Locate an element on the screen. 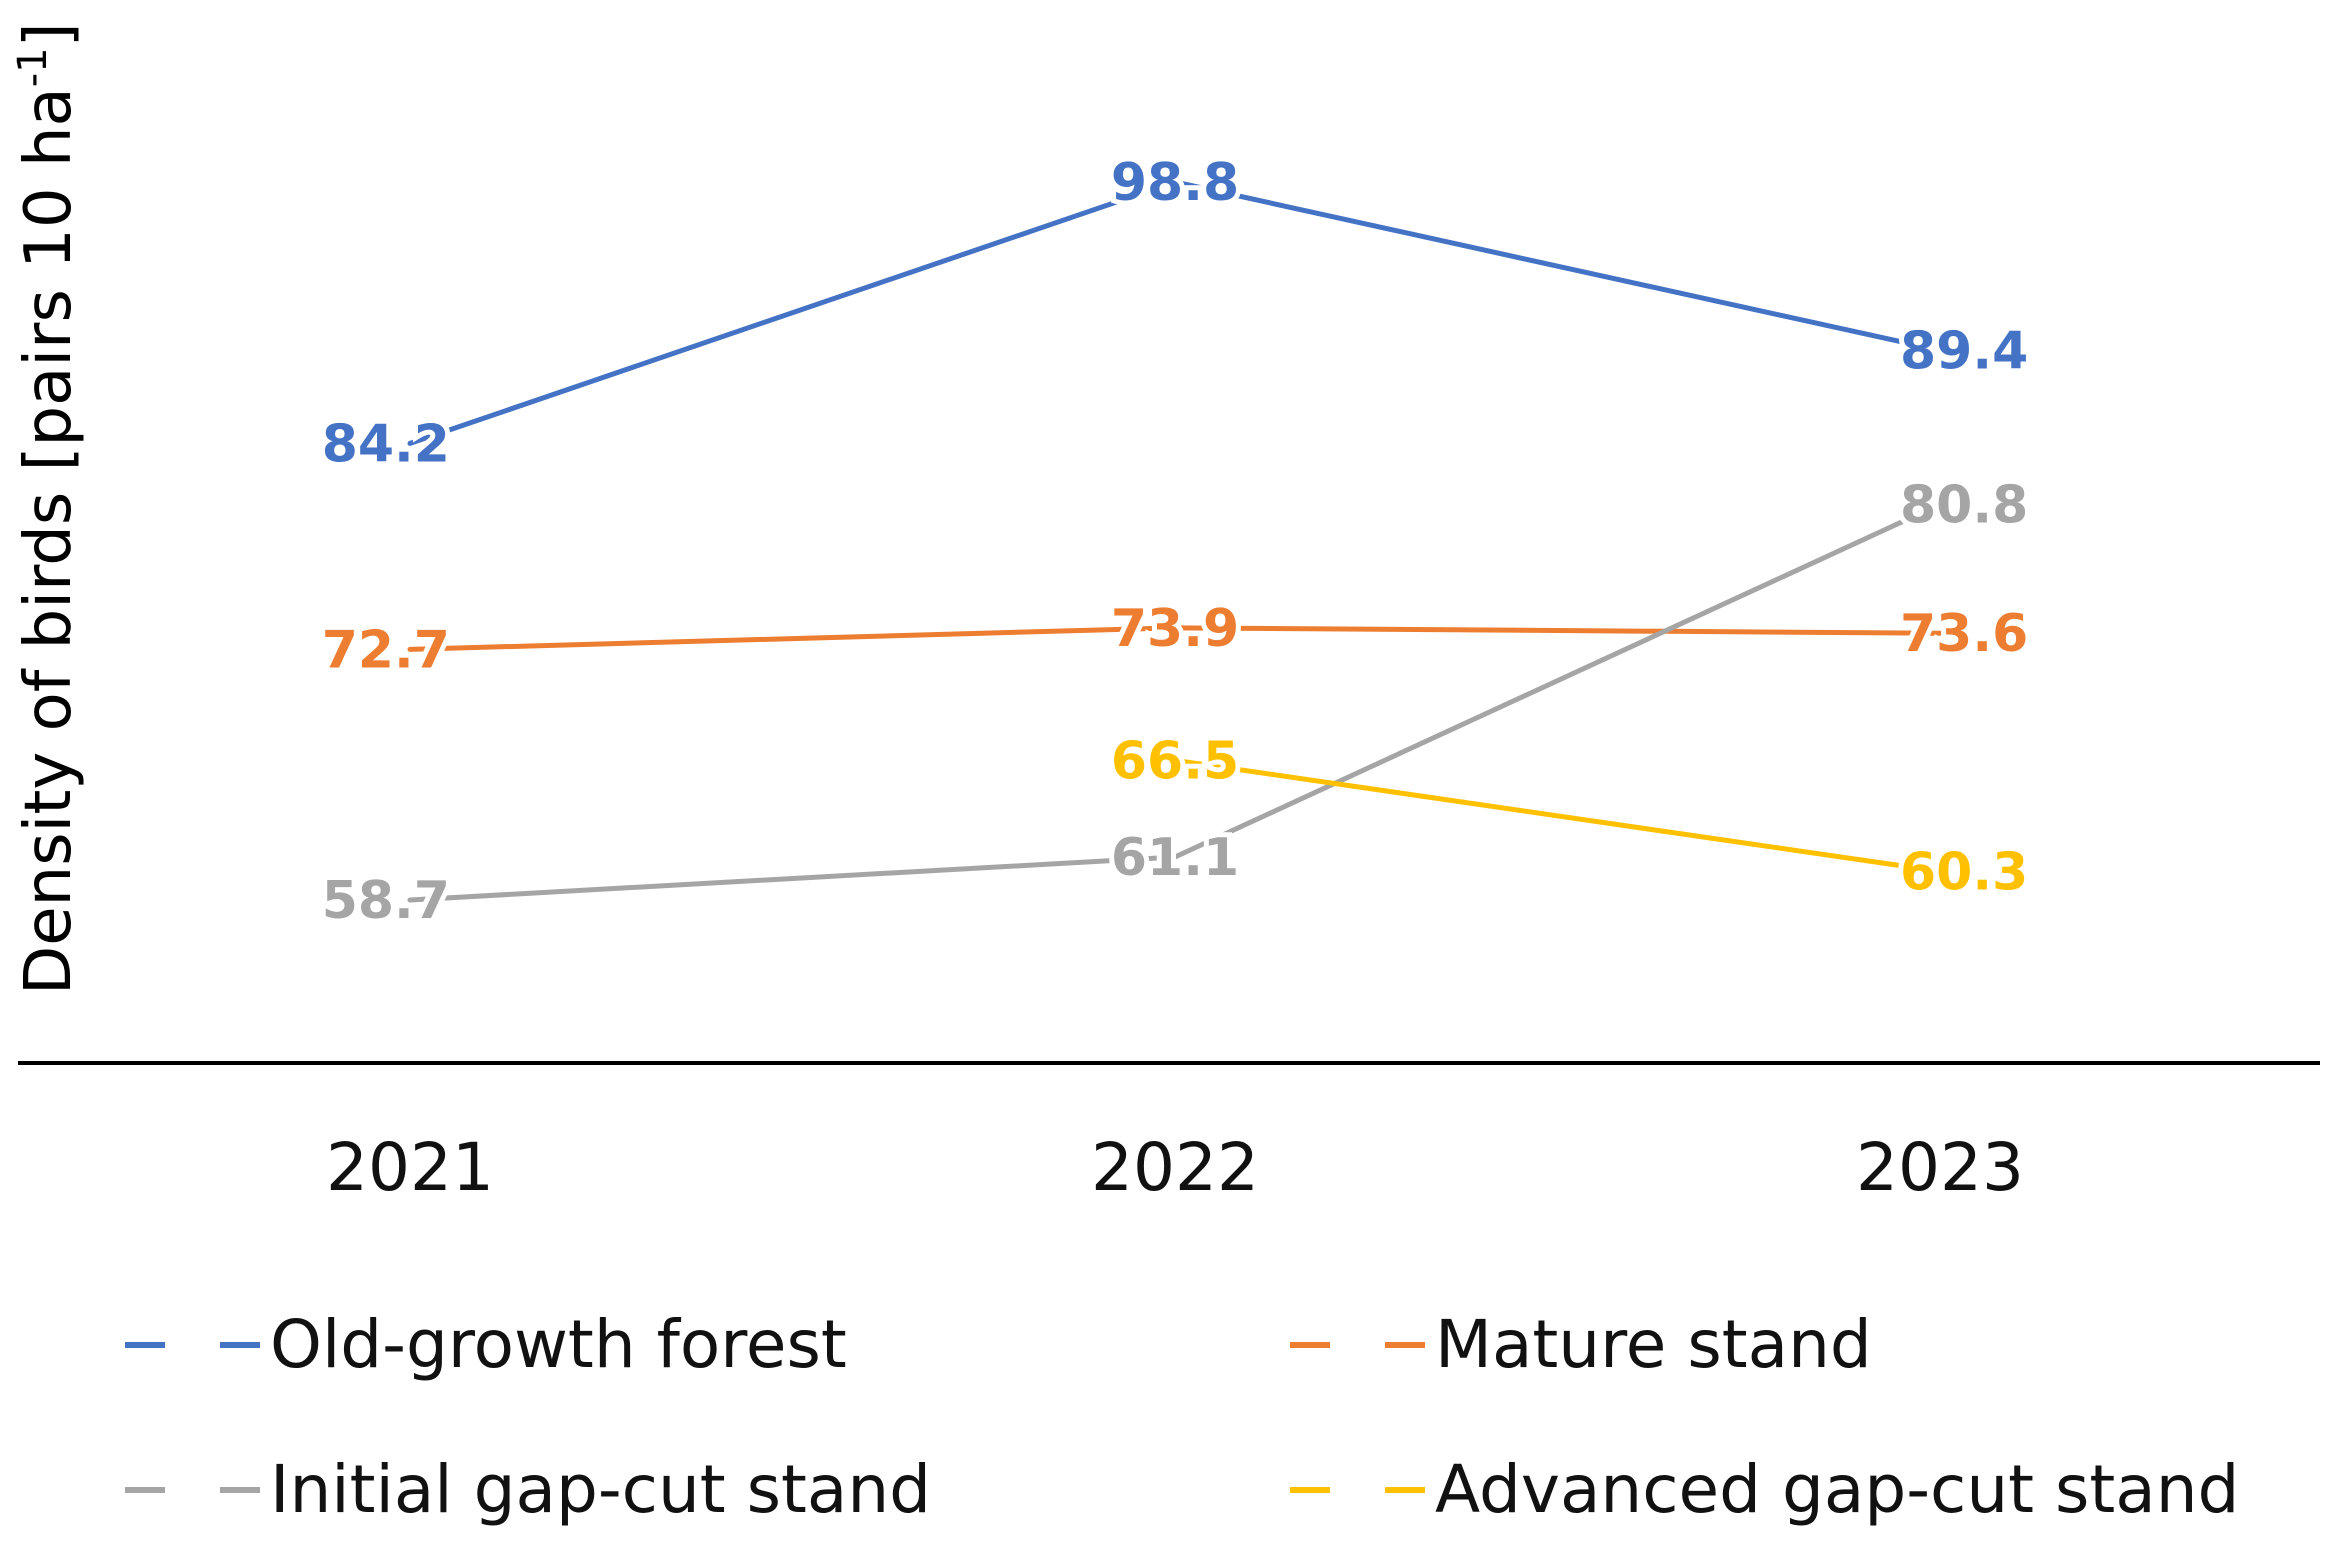 This screenshot has width=2331, height=1545. legend-item-initial-gap-cut-stand: Initial gap-cut stand is located at coordinates (528, 1489).